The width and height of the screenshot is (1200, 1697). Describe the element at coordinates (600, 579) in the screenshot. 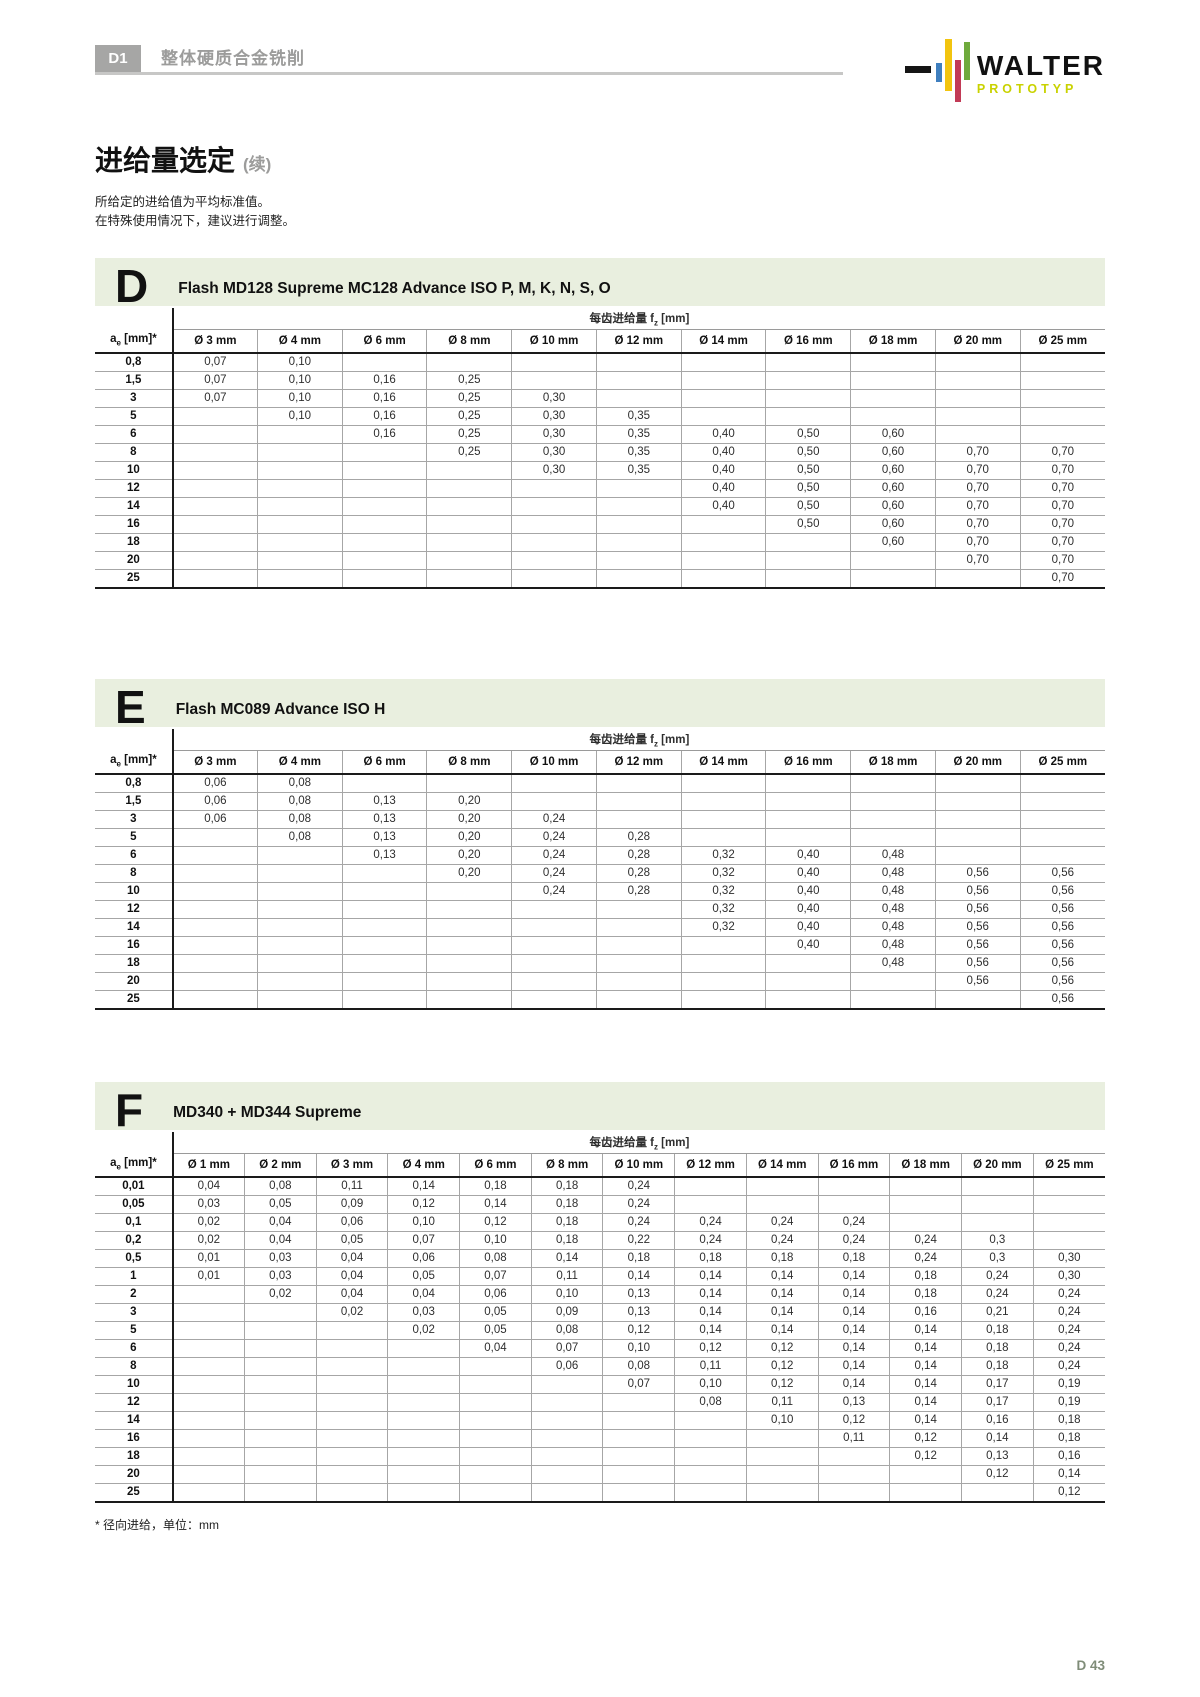

I see `table-row: 25 0,70` at that location.